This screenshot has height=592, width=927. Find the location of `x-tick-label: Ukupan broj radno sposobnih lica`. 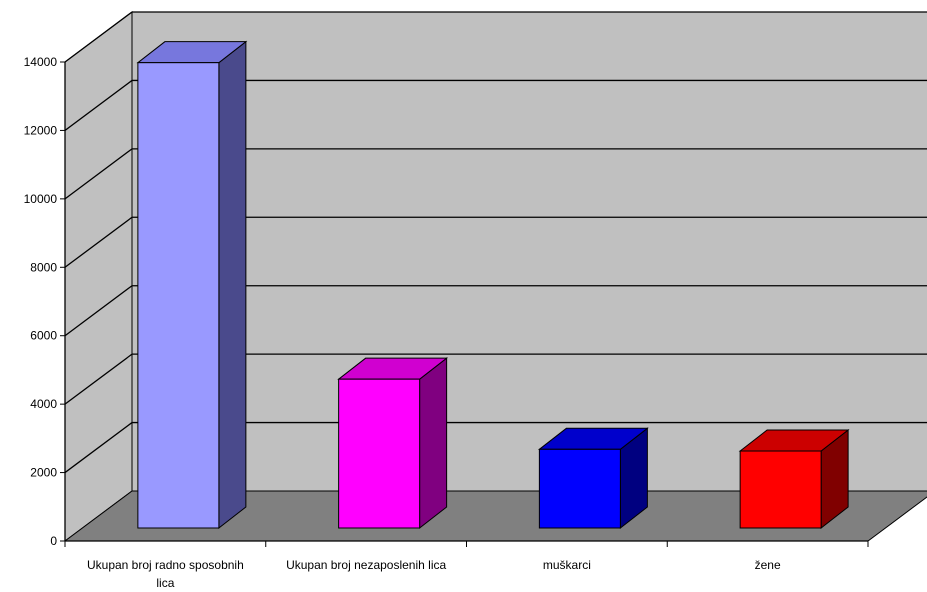

x-tick-label: Ukupan broj radno sposobnih lica is located at coordinates (165, 574).